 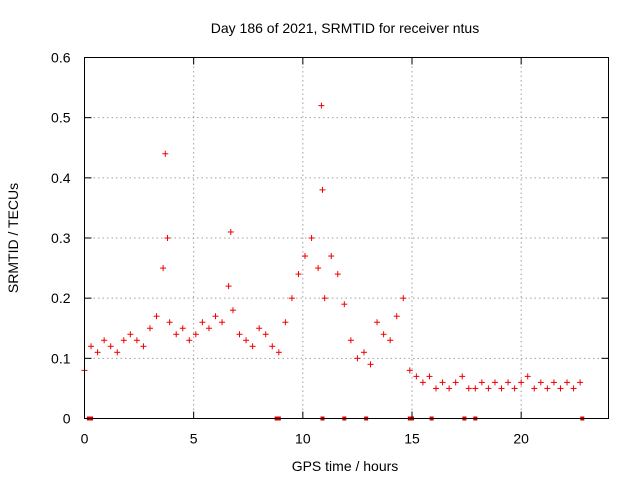 What do you see at coordinates (61, 358) in the screenshot?
I see `y-tick-label: 0.1` at bounding box center [61, 358].